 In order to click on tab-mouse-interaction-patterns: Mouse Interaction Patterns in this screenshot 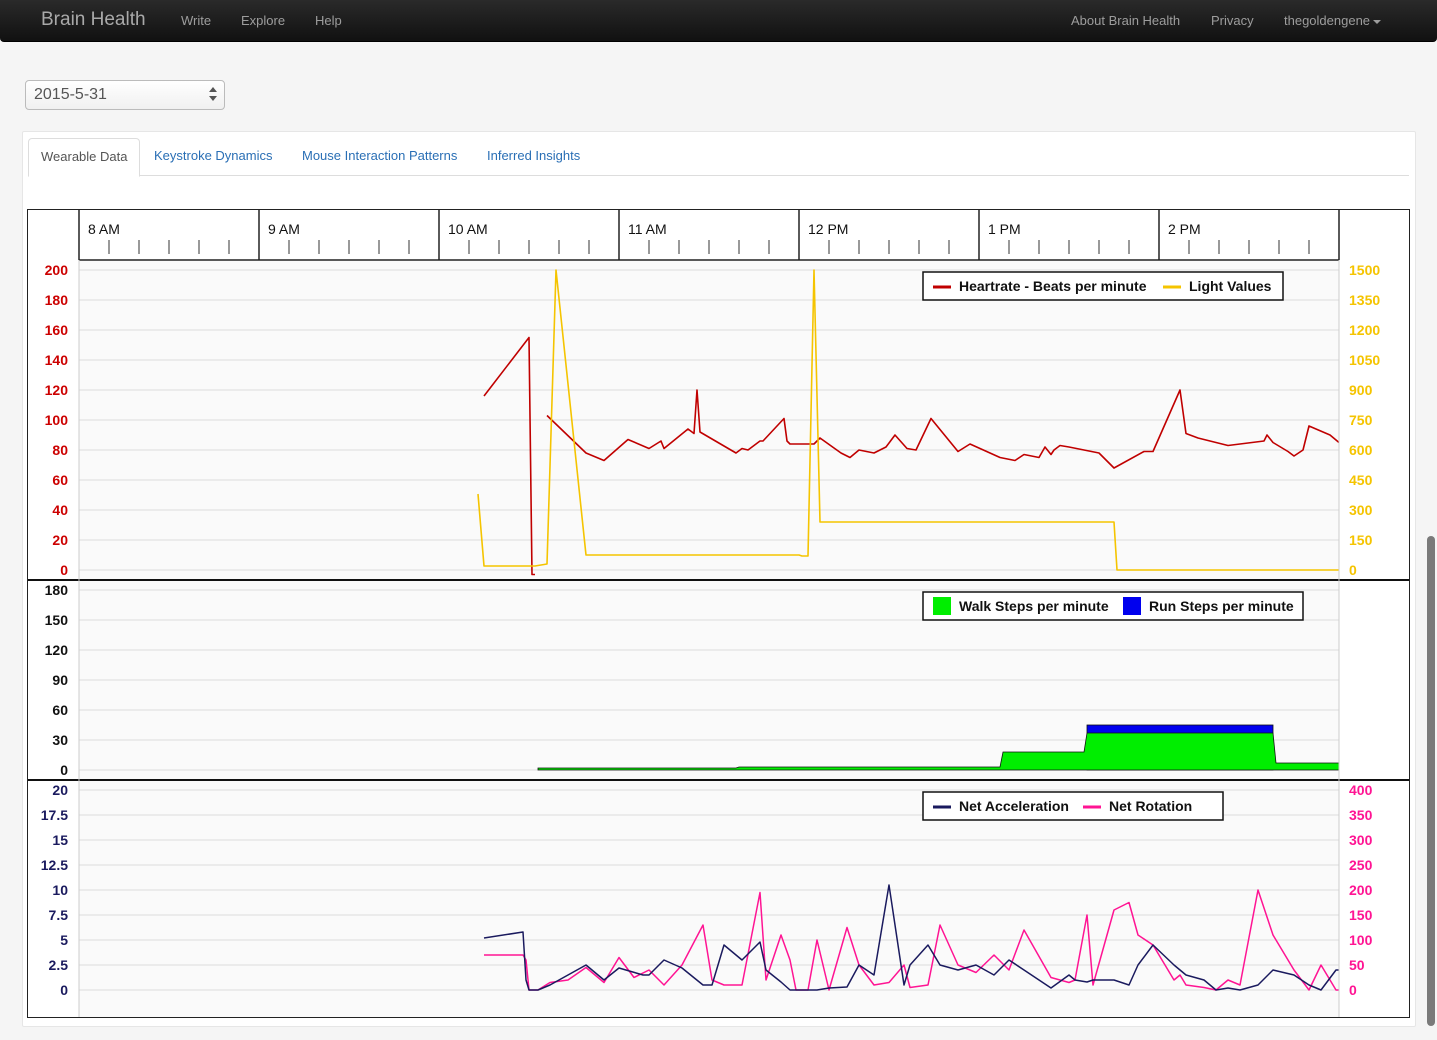, I will do `click(380, 155)`.